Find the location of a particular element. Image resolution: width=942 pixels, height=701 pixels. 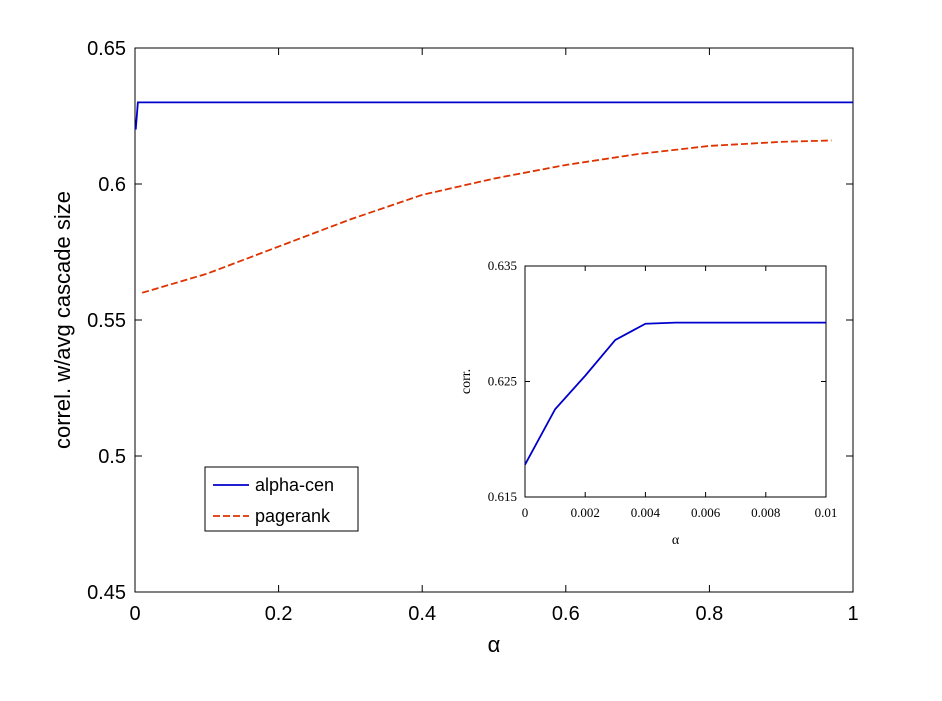

main-x-tick-label: 0.6 is located at coordinates (566, 614).